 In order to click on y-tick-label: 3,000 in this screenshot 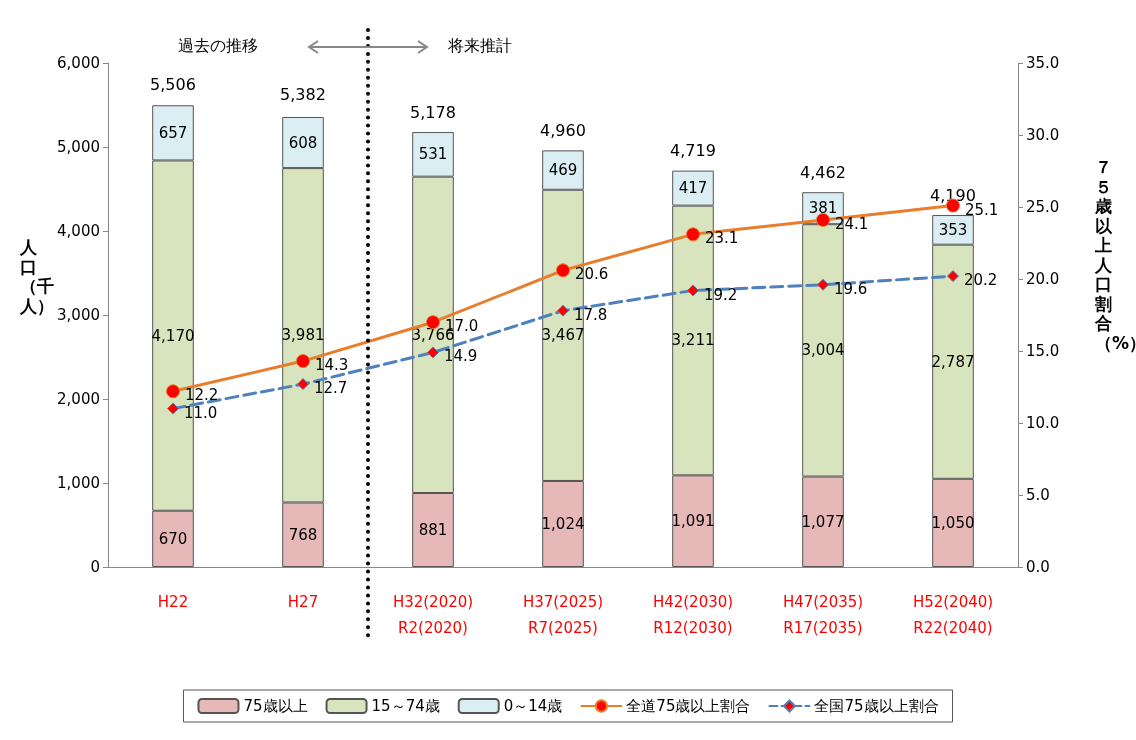, I will do `click(78, 315)`.